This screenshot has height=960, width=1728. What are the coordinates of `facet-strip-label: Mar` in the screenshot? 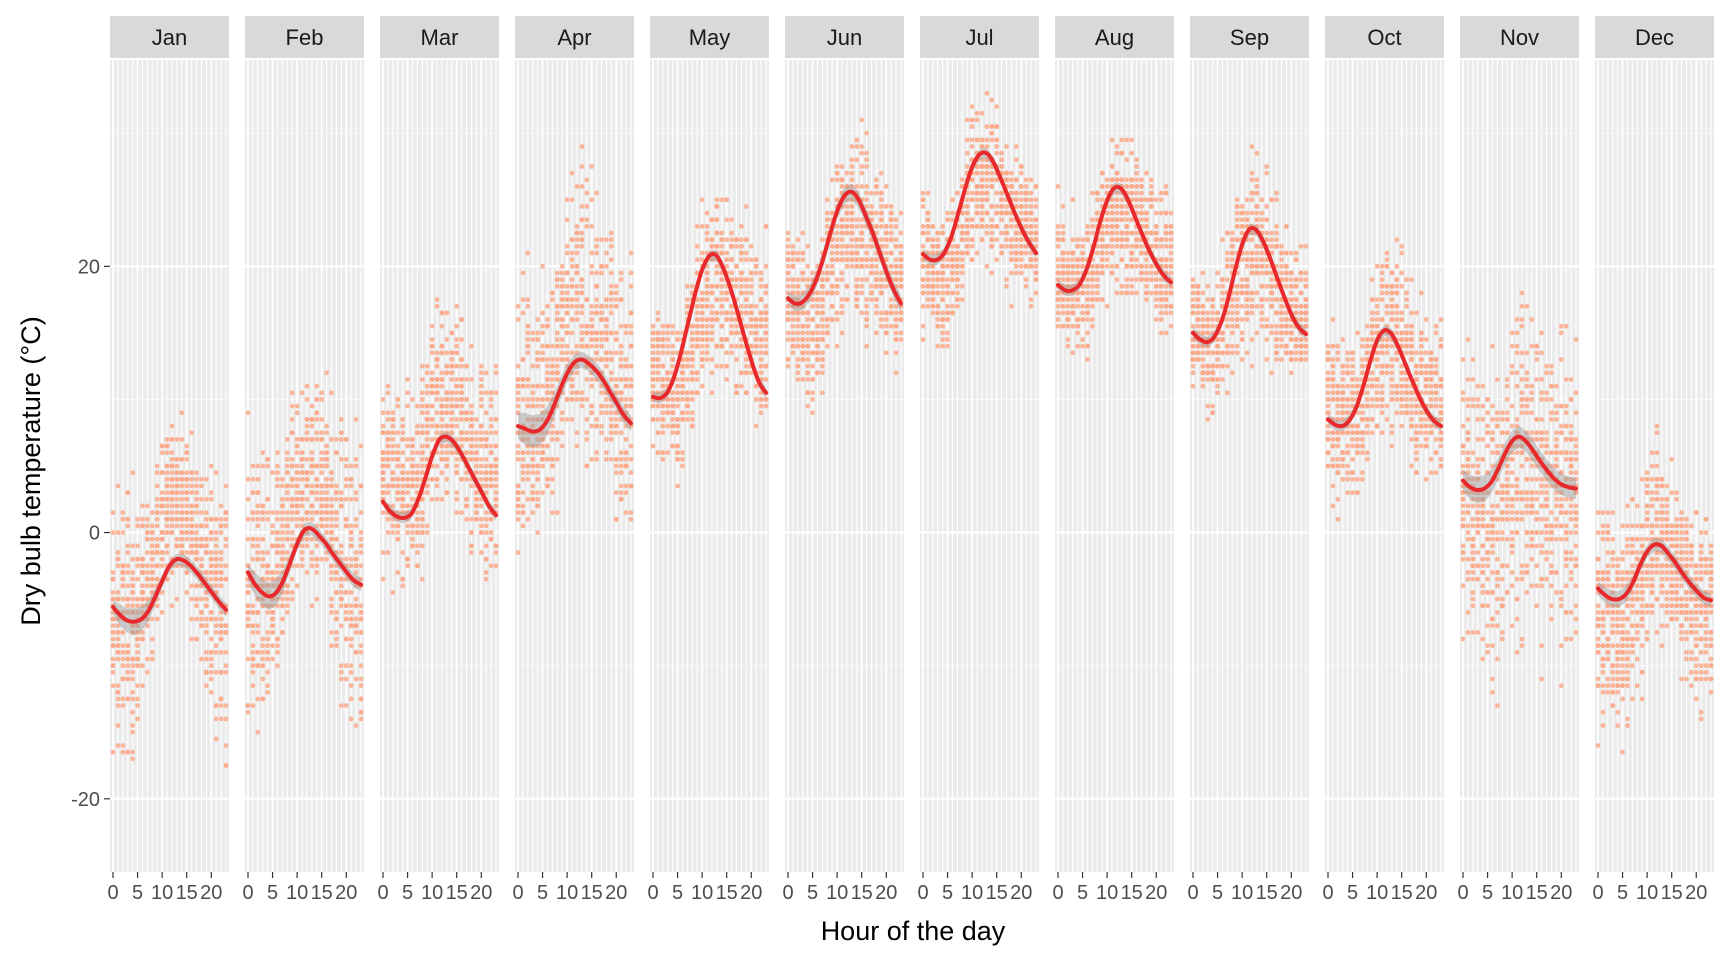 It's located at (440, 37).